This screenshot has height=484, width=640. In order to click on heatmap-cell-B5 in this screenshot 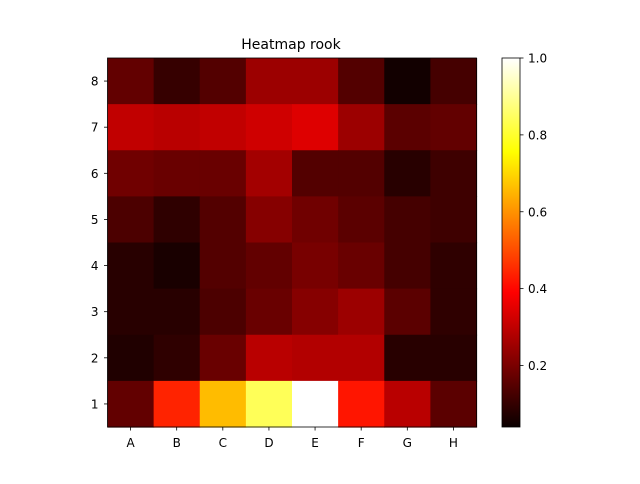, I will do `click(177, 220)`.